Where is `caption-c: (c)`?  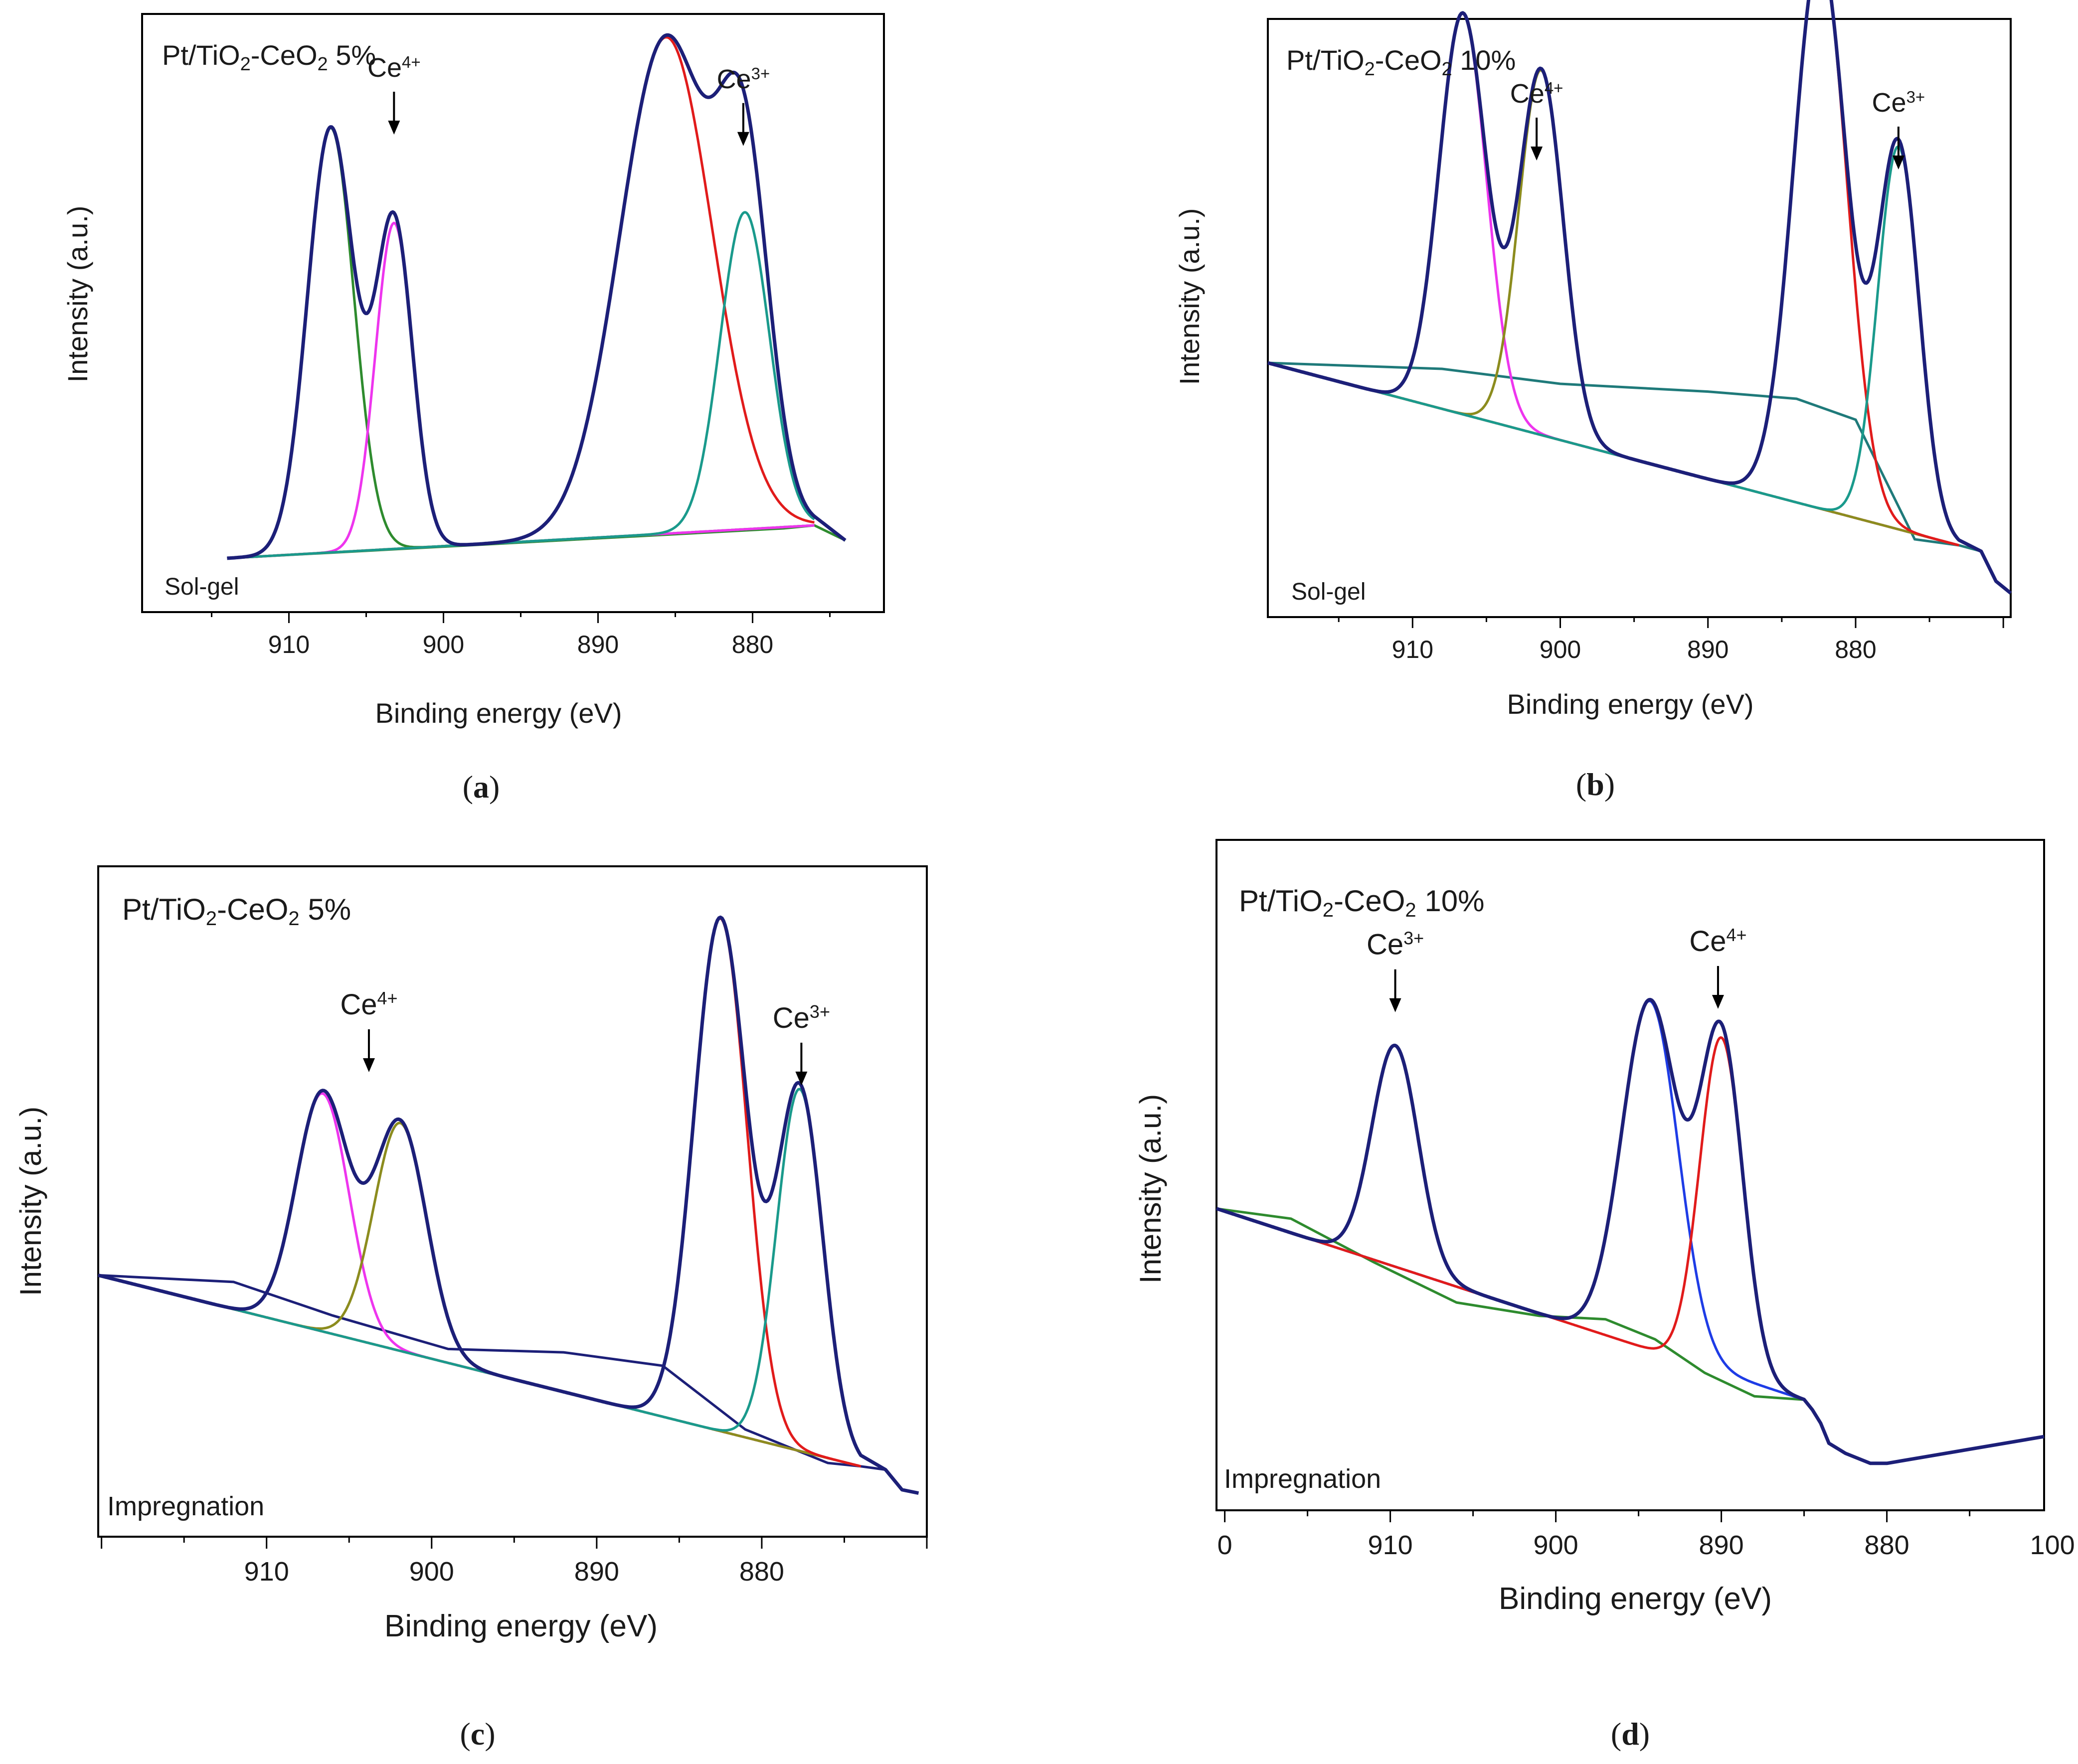
caption-c: (c) is located at coordinates (478, 1734).